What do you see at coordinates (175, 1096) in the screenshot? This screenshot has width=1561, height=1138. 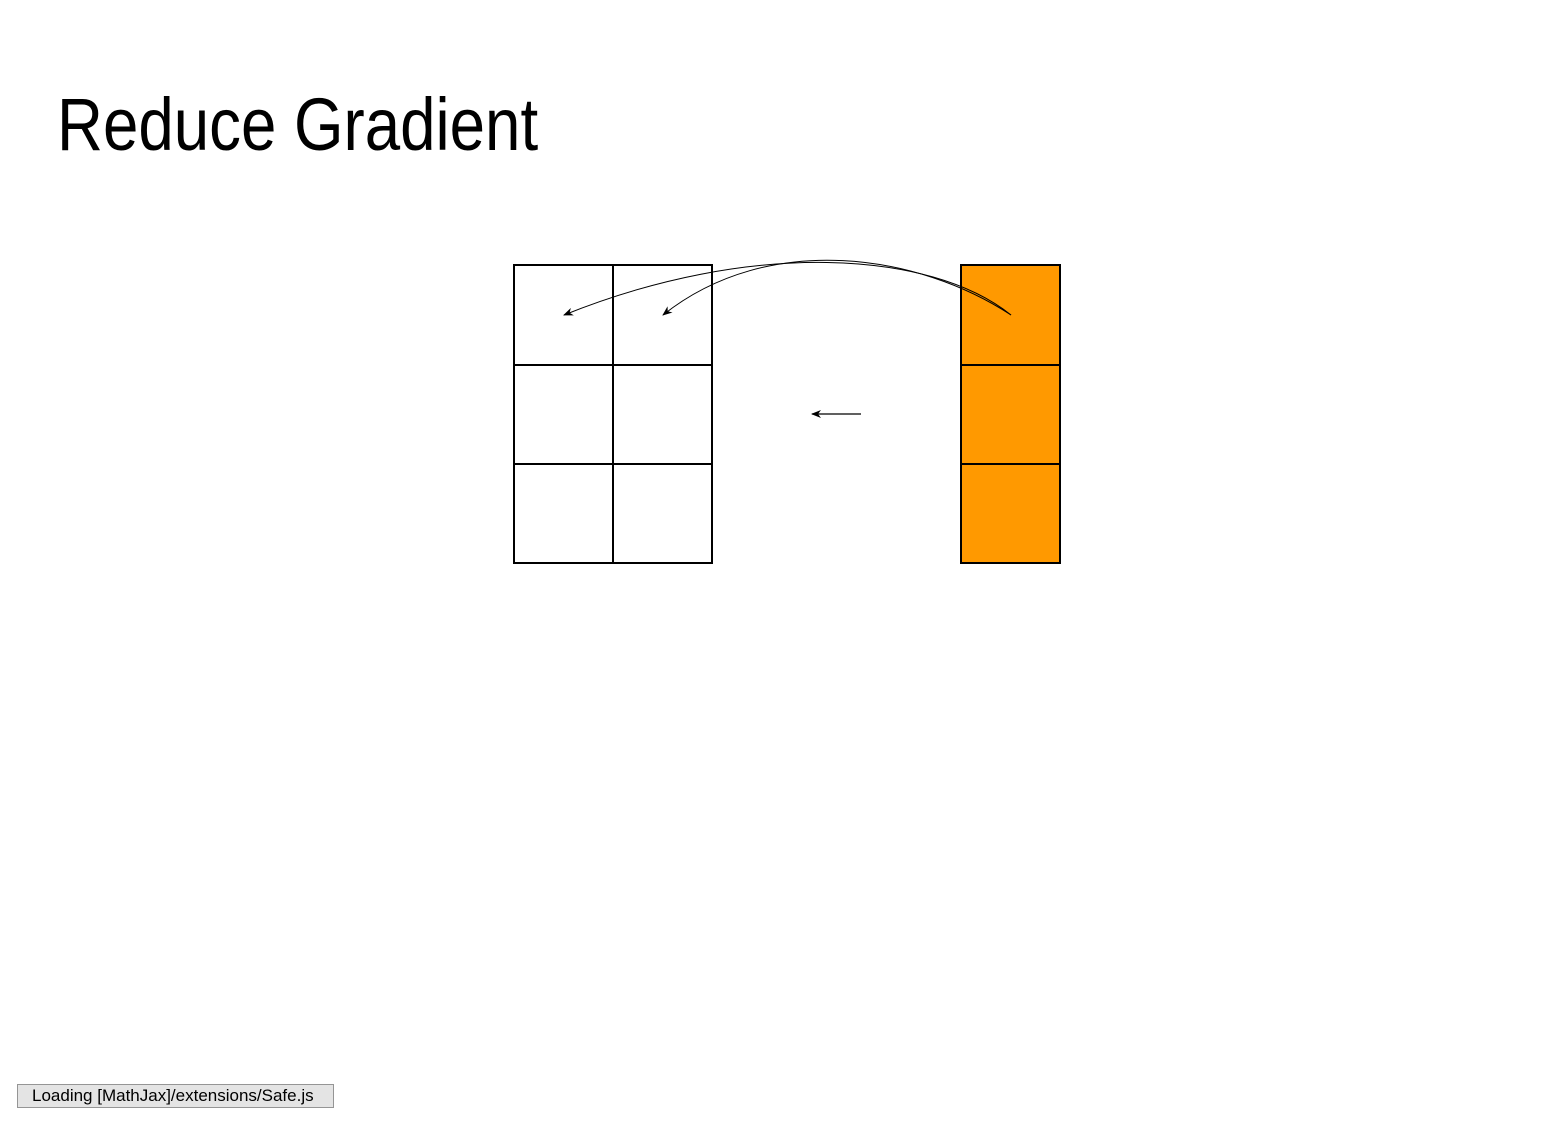 I see `mathjax-loading-status: Loading [MathJax]/extensions/Safe.js` at bounding box center [175, 1096].